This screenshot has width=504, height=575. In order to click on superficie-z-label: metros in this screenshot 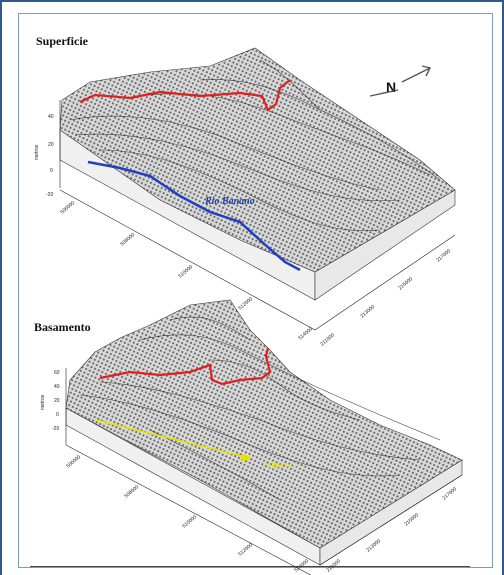, I will do `click(37, 152)`.